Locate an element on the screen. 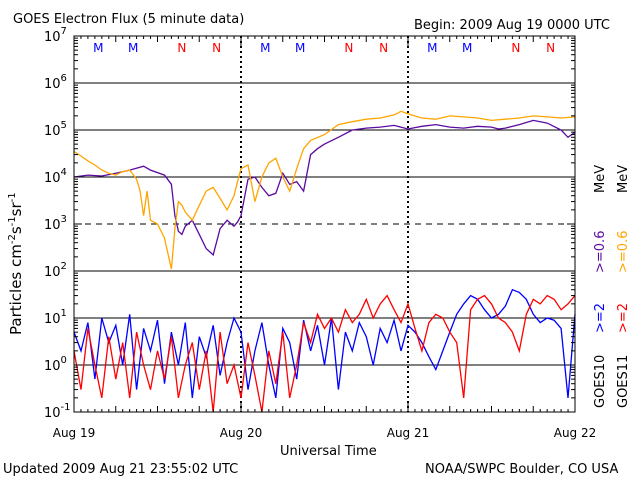 The width and height of the screenshot is (640, 480). legend-goes10-2mev: >=2 is located at coordinates (600, 318).